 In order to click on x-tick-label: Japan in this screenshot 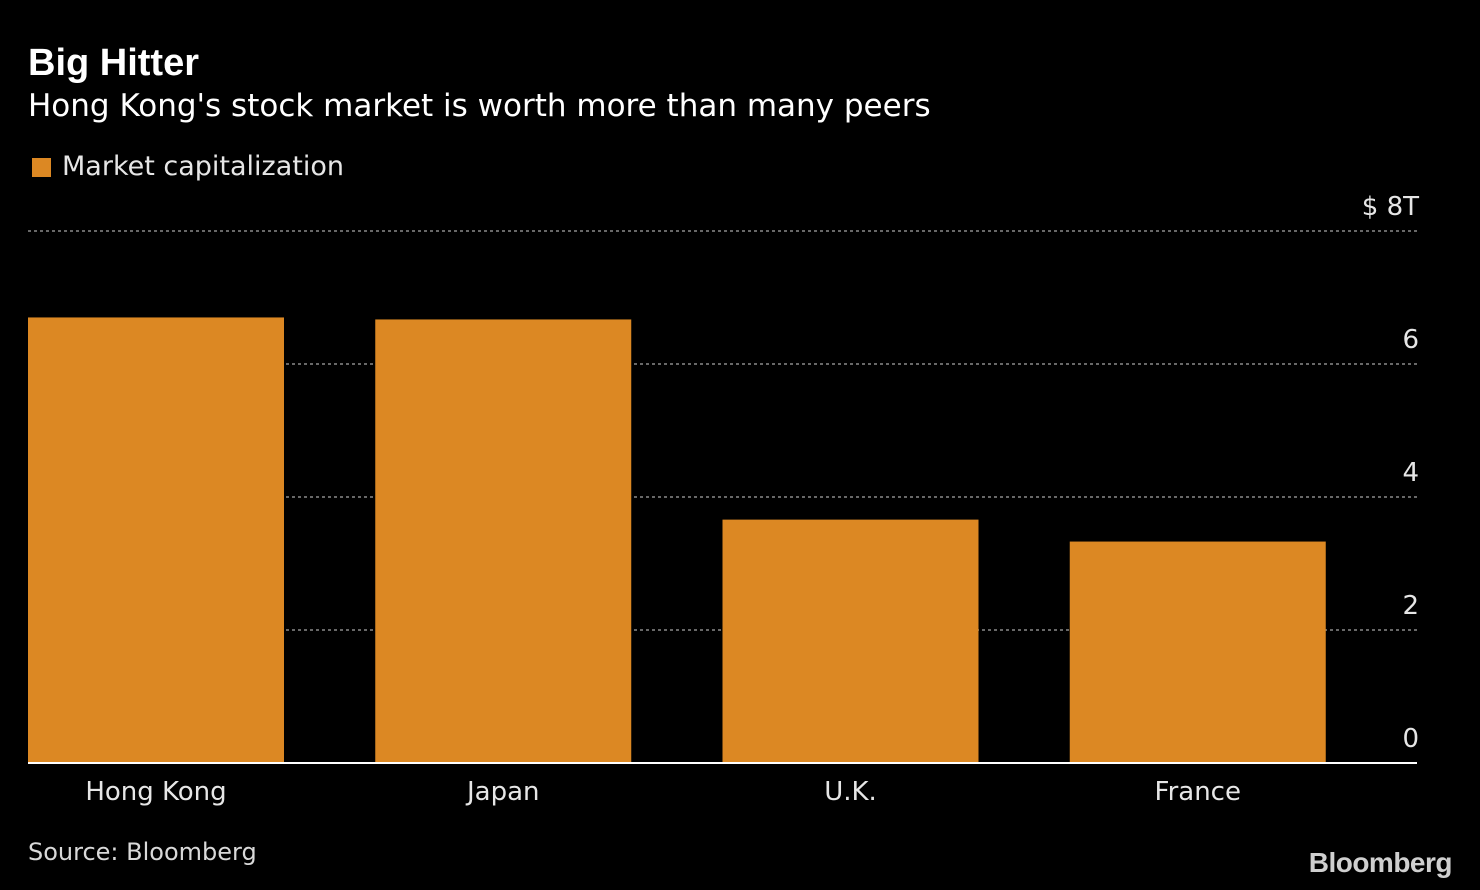, I will do `click(502, 792)`.